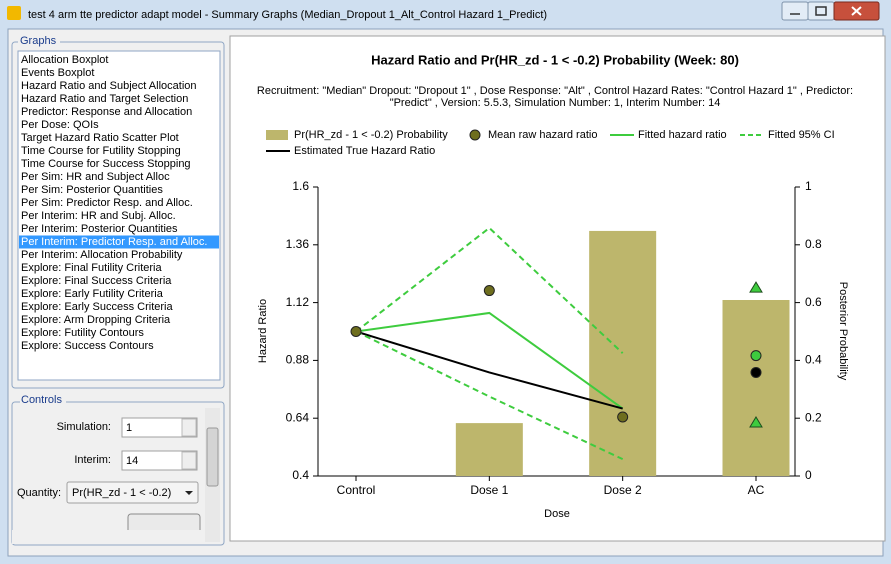 The image size is (891, 564). I want to click on legend-label: Fitted hazard ratio, so click(682, 135).